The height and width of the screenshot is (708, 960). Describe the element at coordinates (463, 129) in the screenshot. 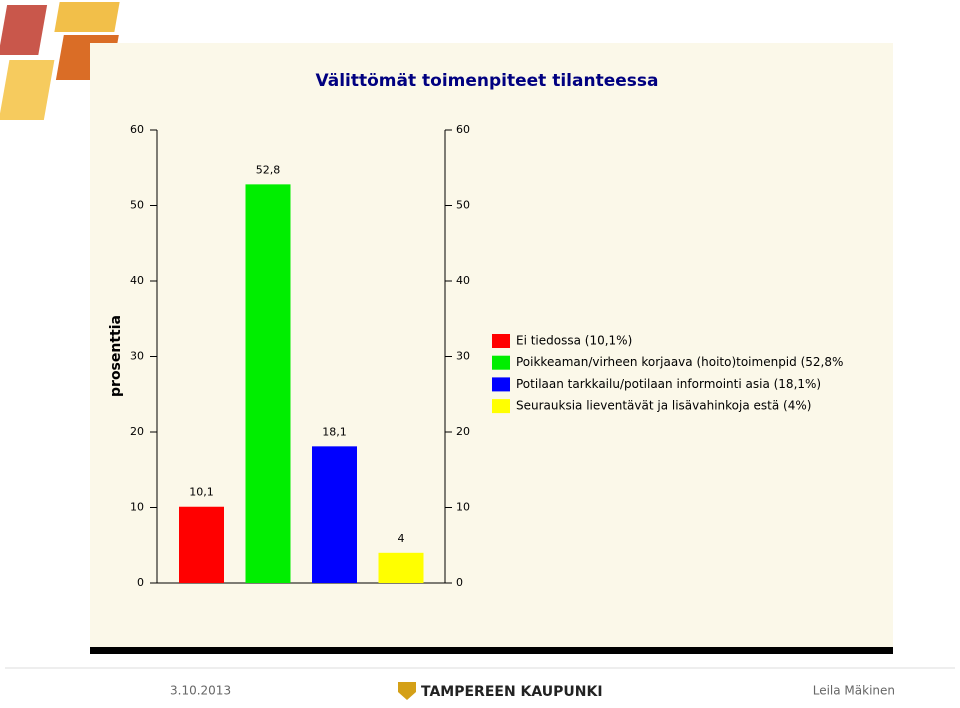

I see `y2-tick-label: 60` at that location.